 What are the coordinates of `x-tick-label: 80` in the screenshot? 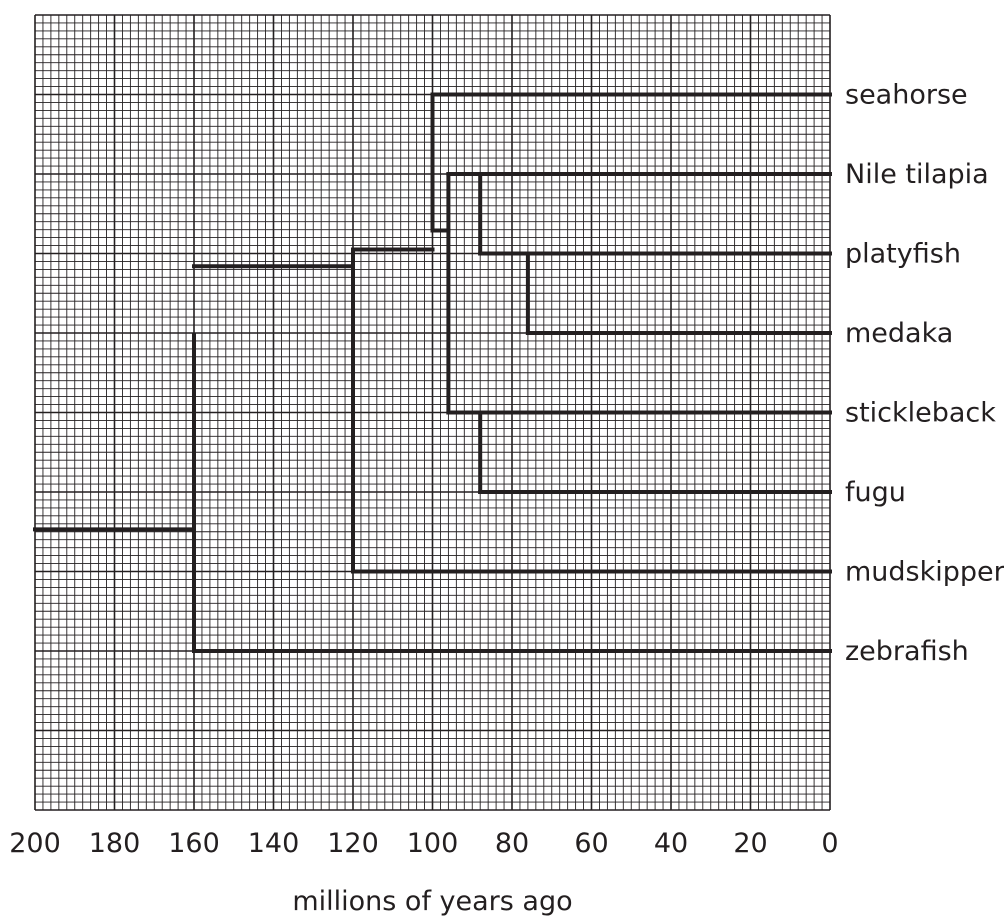 It's located at (512, 843).